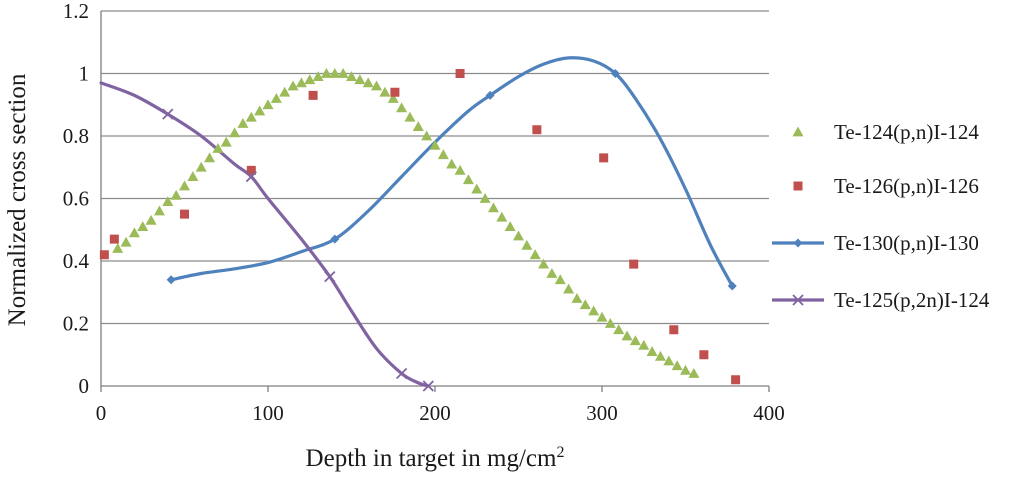 The width and height of the screenshot is (1024, 478). I want to click on legend-item-2: Te-130(p,n)I-130, so click(875, 243).